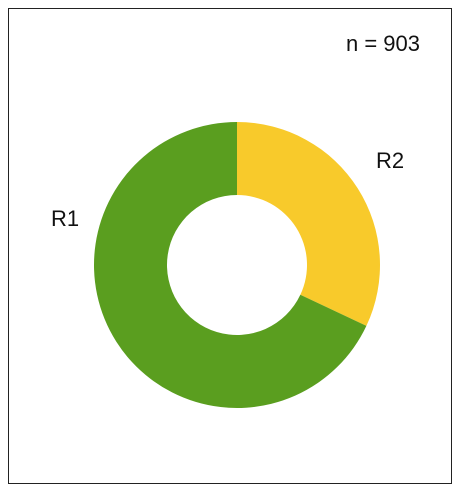  Describe the element at coordinates (383, 43) in the screenshot. I see `annotation: n = 903` at that location.